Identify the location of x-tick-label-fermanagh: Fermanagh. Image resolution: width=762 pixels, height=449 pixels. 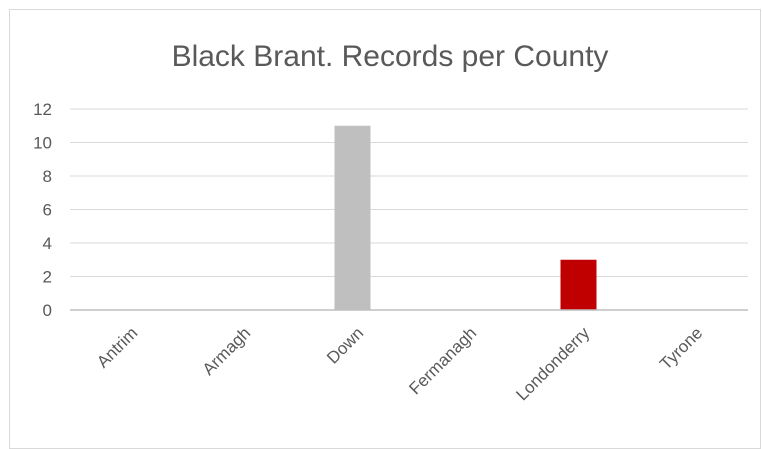
(442, 360).